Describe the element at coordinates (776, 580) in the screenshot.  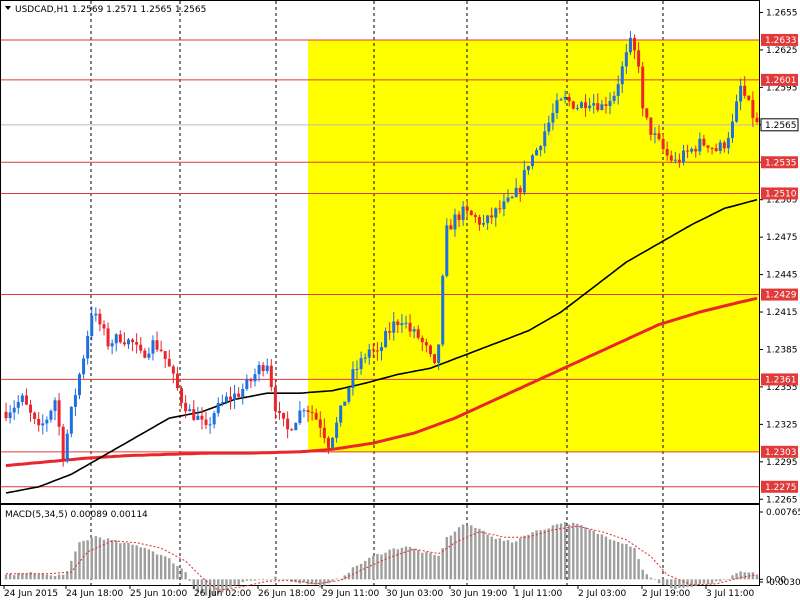
I see `macd-tick-label: 0.00` at that location.